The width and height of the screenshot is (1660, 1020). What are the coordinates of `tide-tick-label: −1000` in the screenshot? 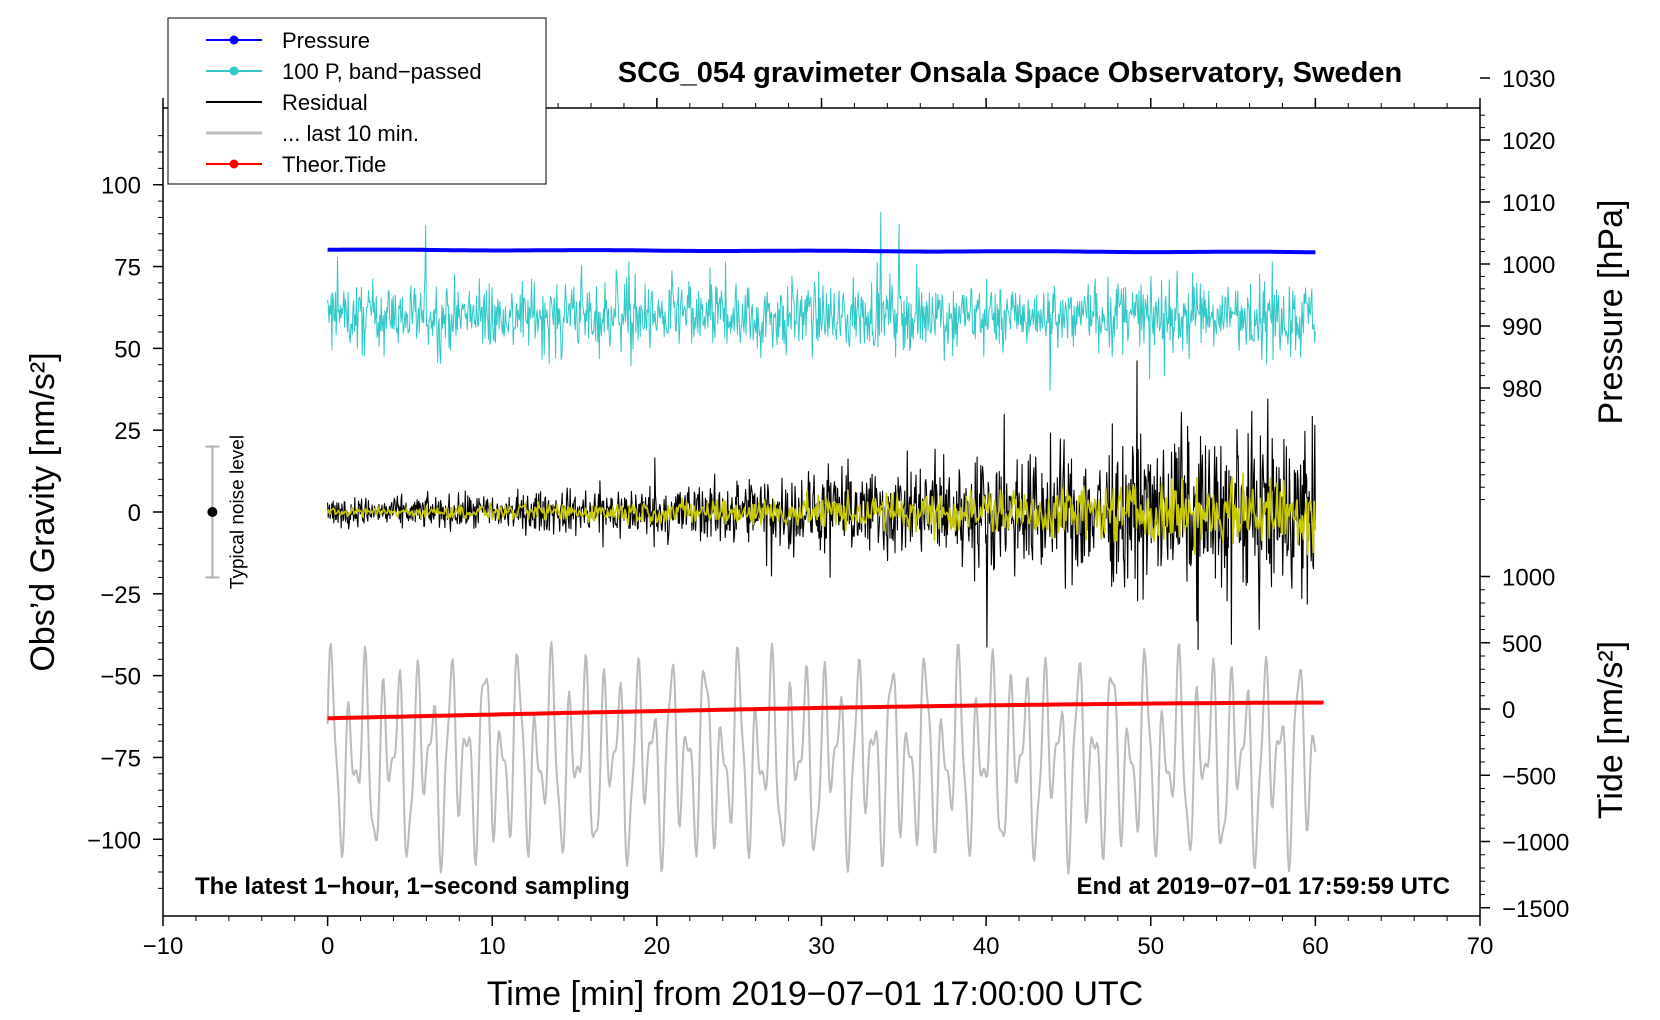 It's located at (1535, 843).